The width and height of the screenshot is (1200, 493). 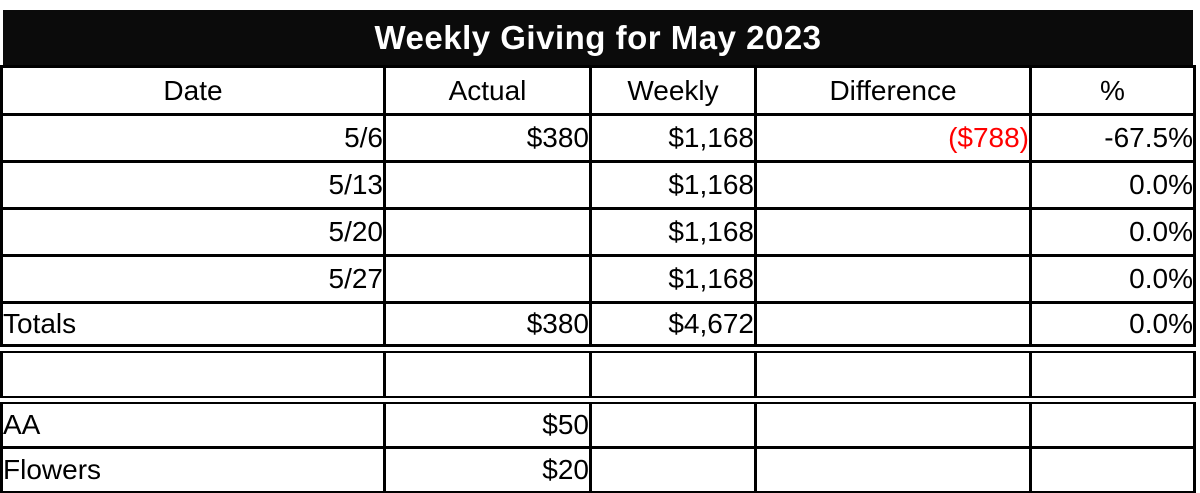 I want to click on column-header-actual: Actual, so click(x=487, y=90).